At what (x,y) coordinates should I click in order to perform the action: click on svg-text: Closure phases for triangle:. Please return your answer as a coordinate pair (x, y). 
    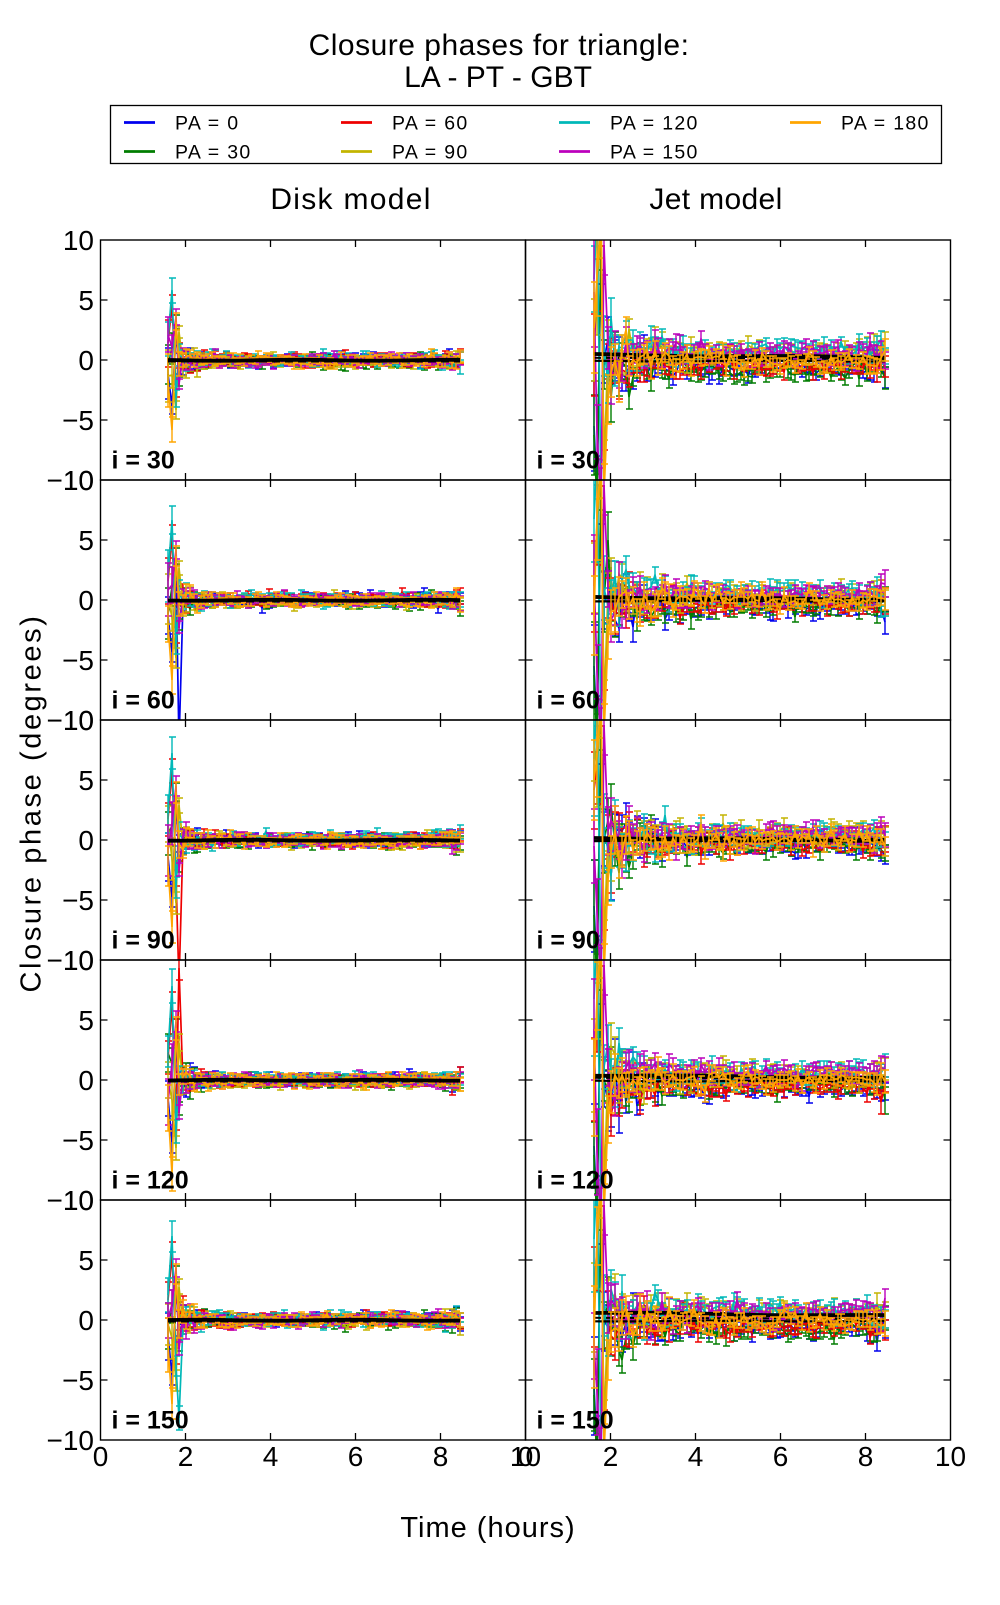
    Looking at the image, I should click on (499, 45).